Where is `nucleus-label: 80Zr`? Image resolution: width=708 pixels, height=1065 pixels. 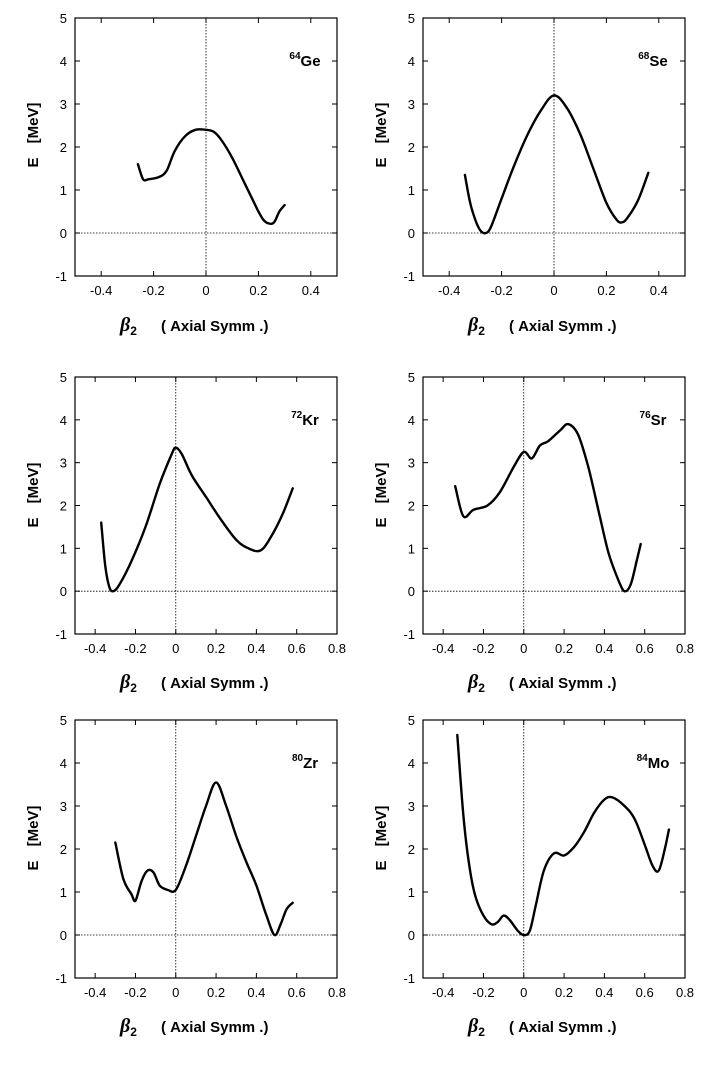 nucleus-label: 80Zr is located at coordinates (305, 762).